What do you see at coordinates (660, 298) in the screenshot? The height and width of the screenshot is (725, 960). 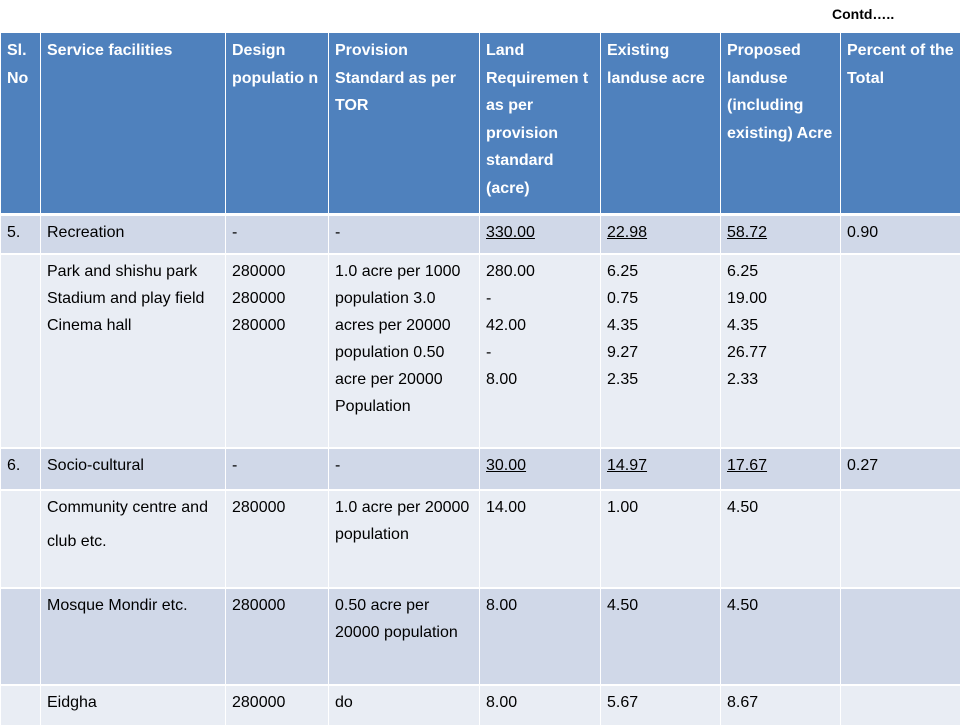 I see `cell-value: 0.75` at bounding box center [660, 298].